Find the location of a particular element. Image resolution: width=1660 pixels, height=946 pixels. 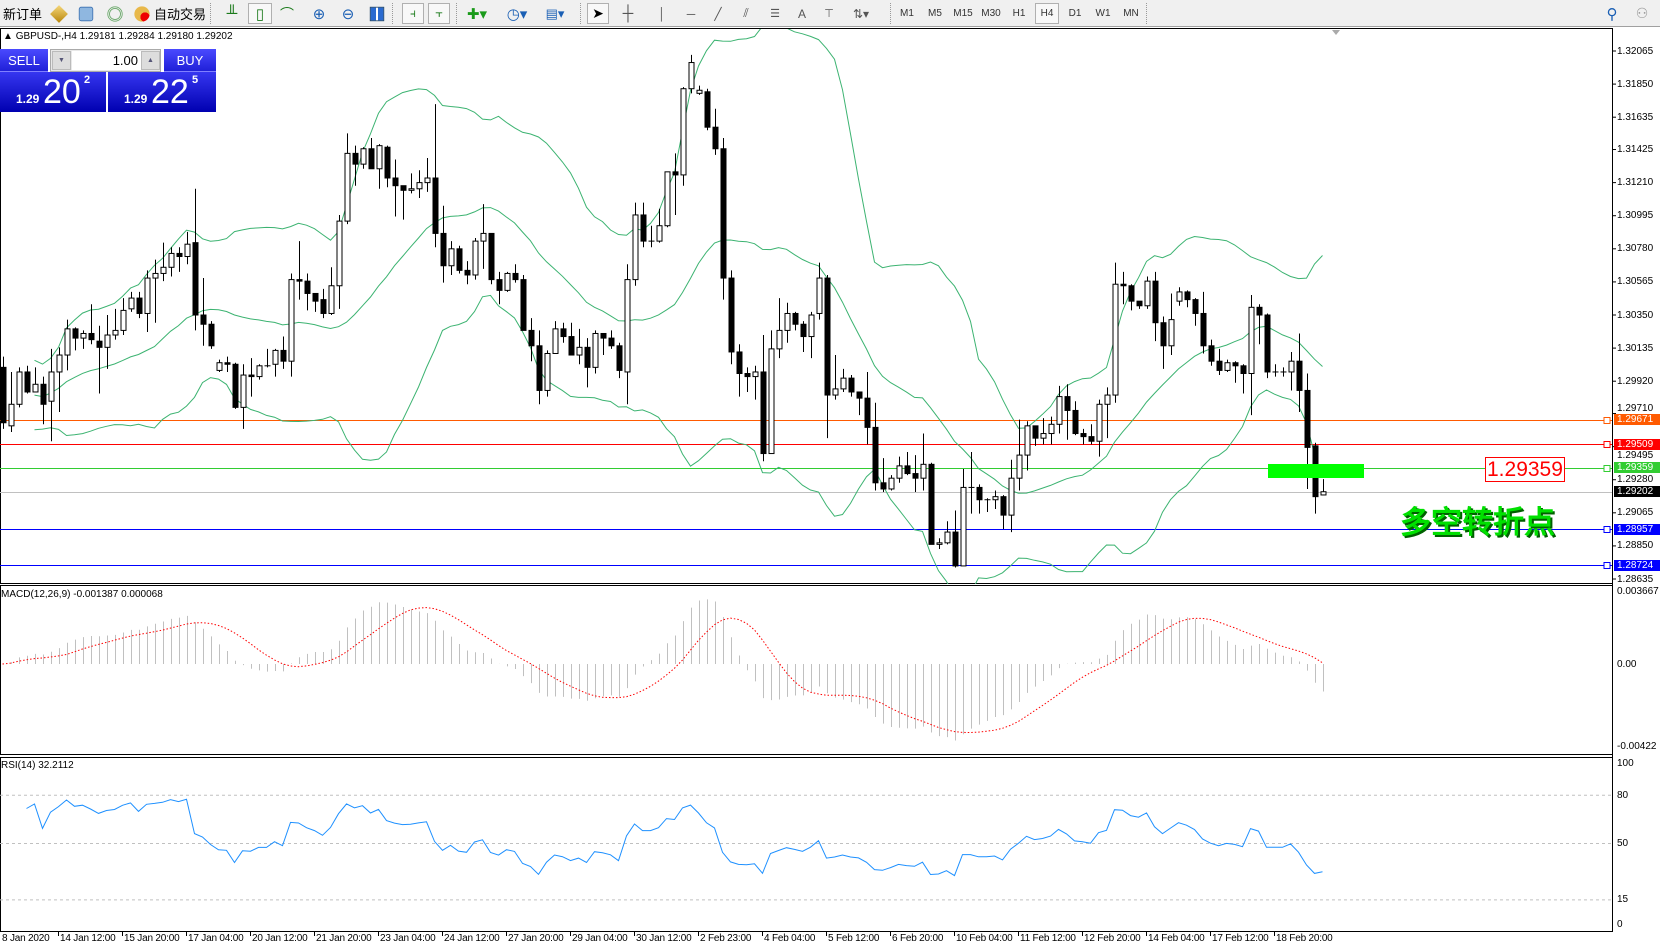

new-order-button: 新订单 is located at coordinates (23, 14).